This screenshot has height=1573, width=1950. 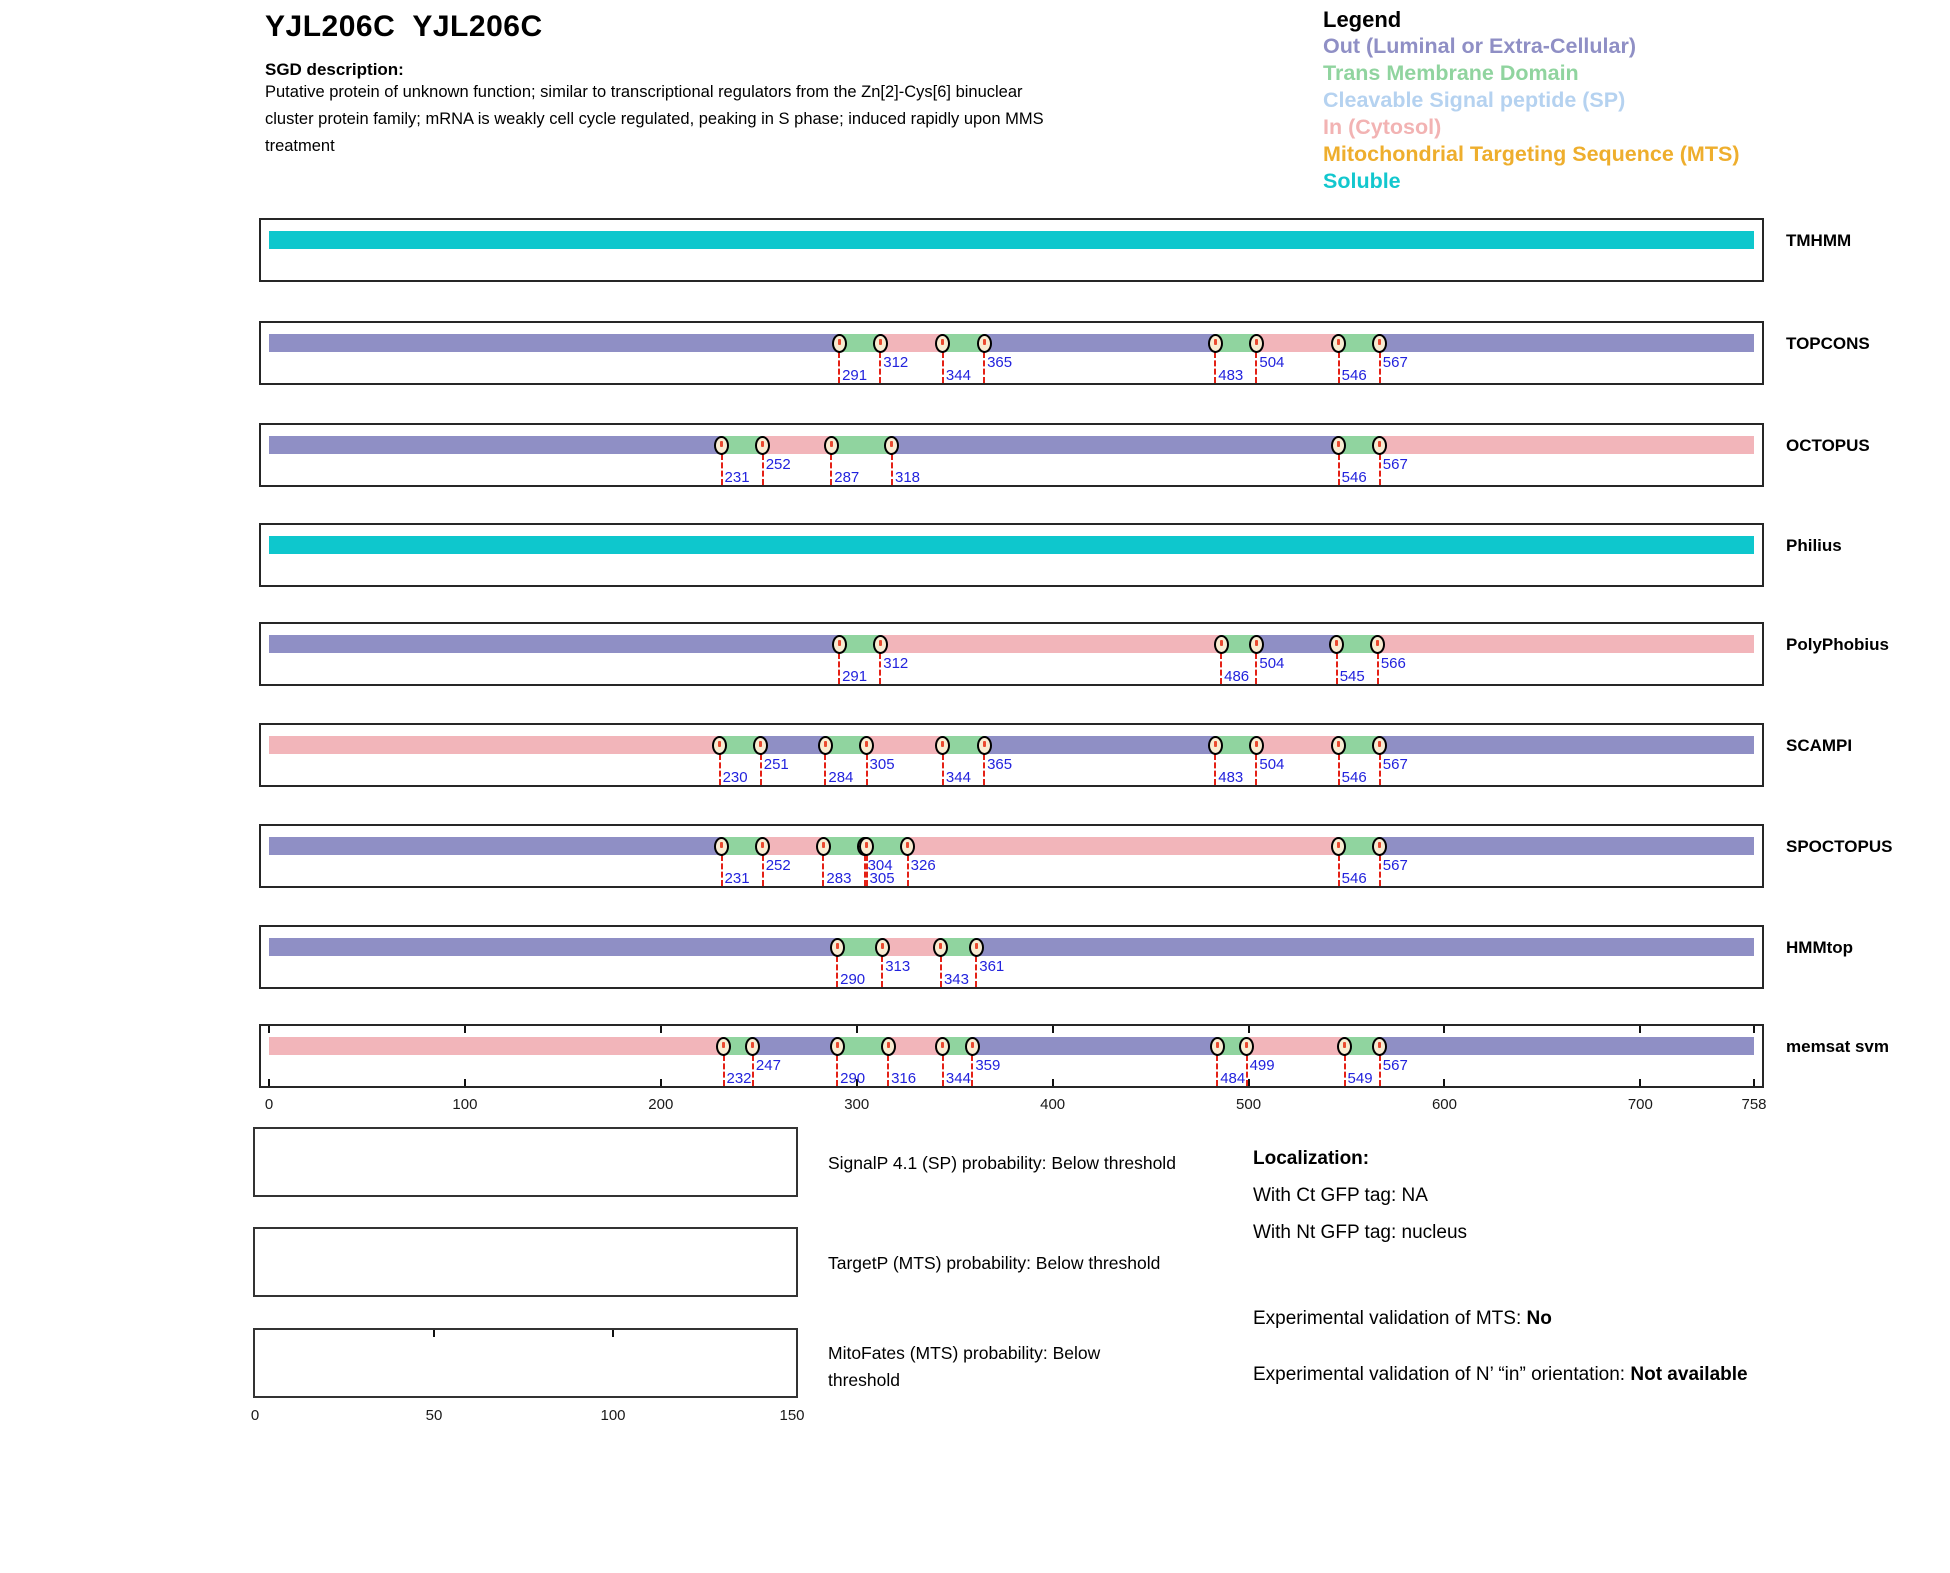 What do you see at coordinates (1819, 240) in the screenshot?
I see `track-label-tmhmm: TMHMM` at bounding box center [1819, 240].